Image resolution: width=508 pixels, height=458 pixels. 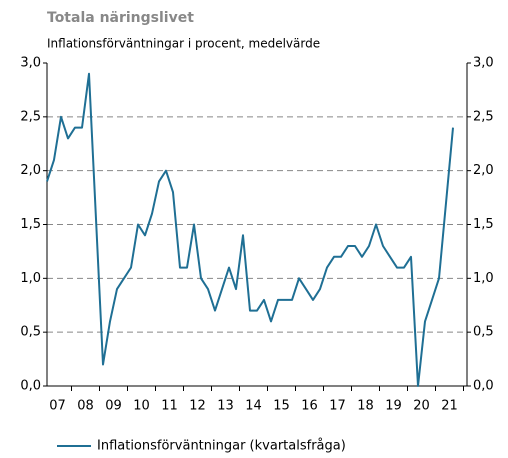 I want to click on y-tick-label: 2,0, so click(x=30, y=170).